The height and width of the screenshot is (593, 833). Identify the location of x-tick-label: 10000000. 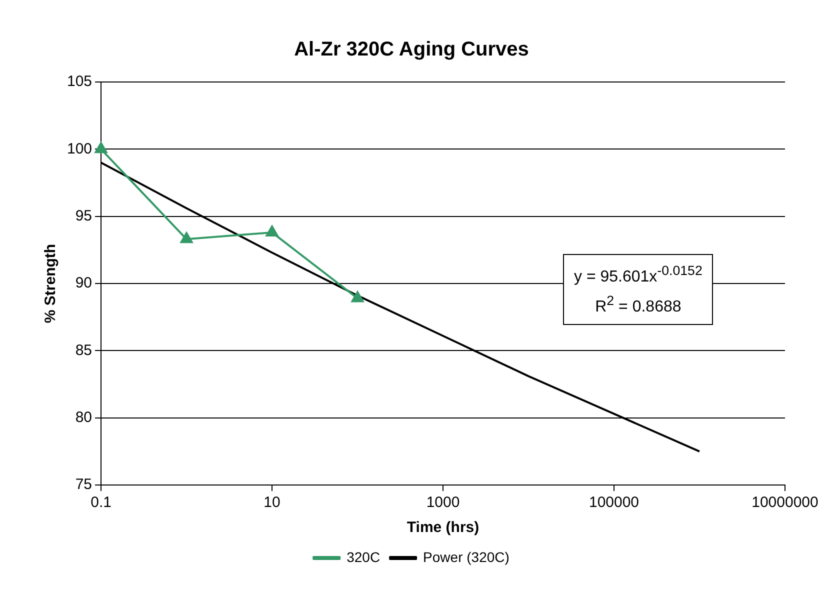
(785, 503).